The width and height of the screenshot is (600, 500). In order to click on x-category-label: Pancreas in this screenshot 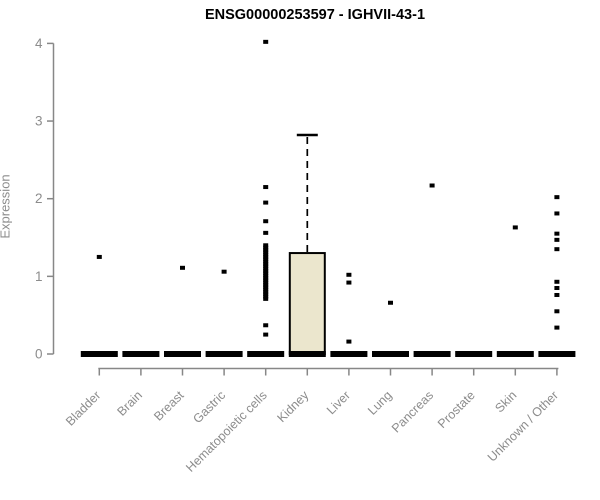, I will do `click(412, 411)`.